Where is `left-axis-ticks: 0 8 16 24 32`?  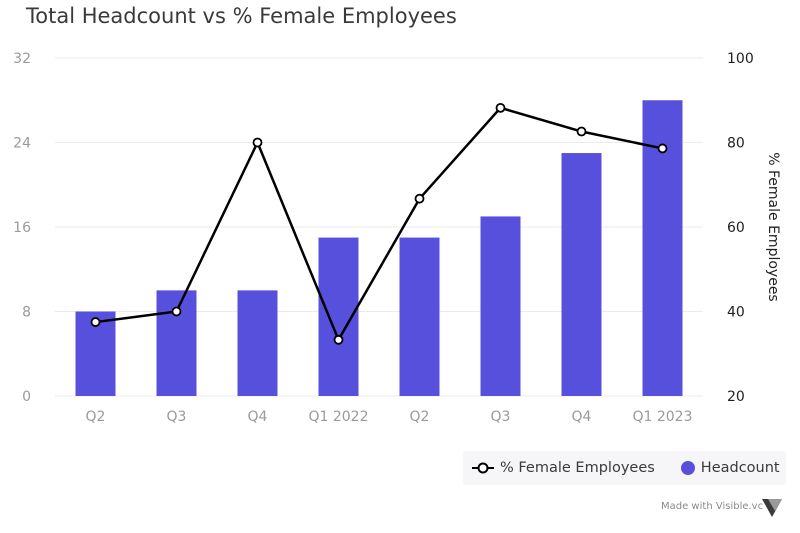 left-axis-ticks: 0 8 16 24 32 is located at coordinates (22, 228).